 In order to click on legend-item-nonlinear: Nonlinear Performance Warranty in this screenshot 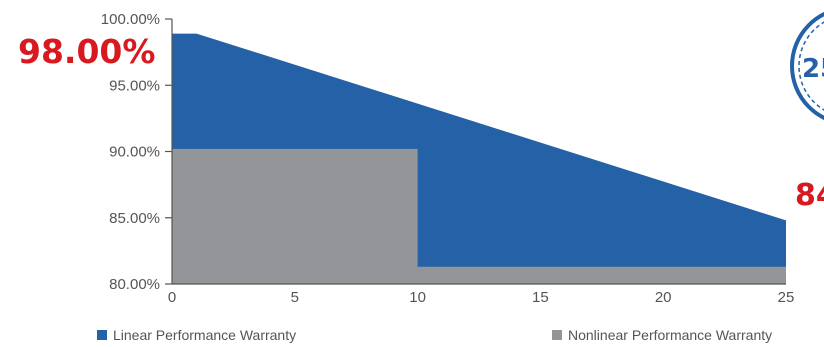, I will do `click(662, 335)`.